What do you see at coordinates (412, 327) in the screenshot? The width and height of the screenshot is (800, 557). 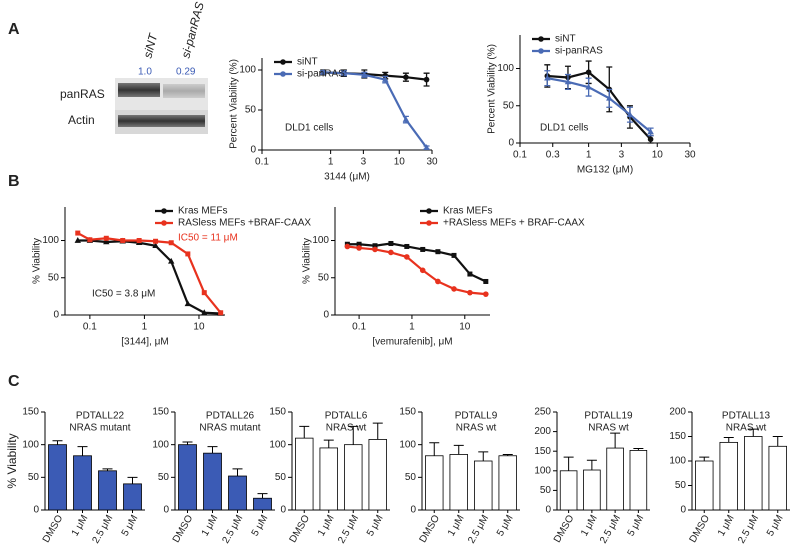 I see `x-tick-label: 1` at bounding box center [412, 327].